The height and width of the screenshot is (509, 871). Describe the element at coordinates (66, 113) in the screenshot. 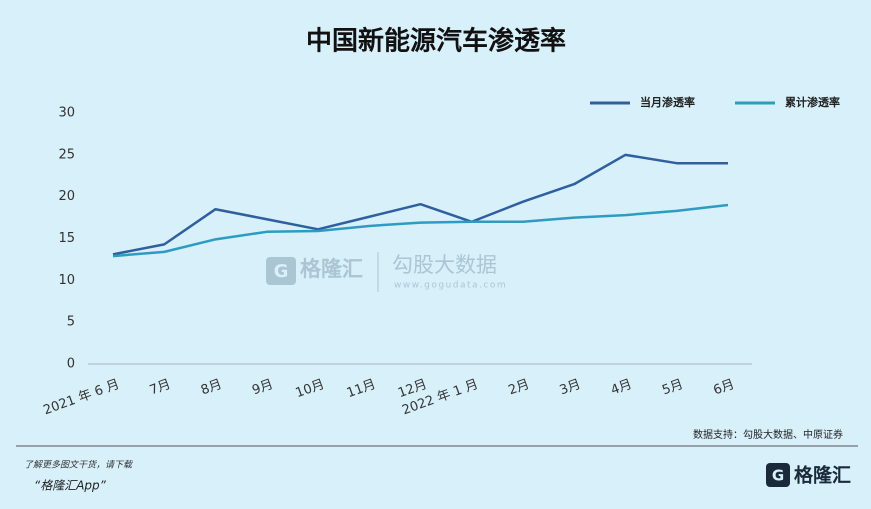

I see `y-tick-label: 30` at that location.